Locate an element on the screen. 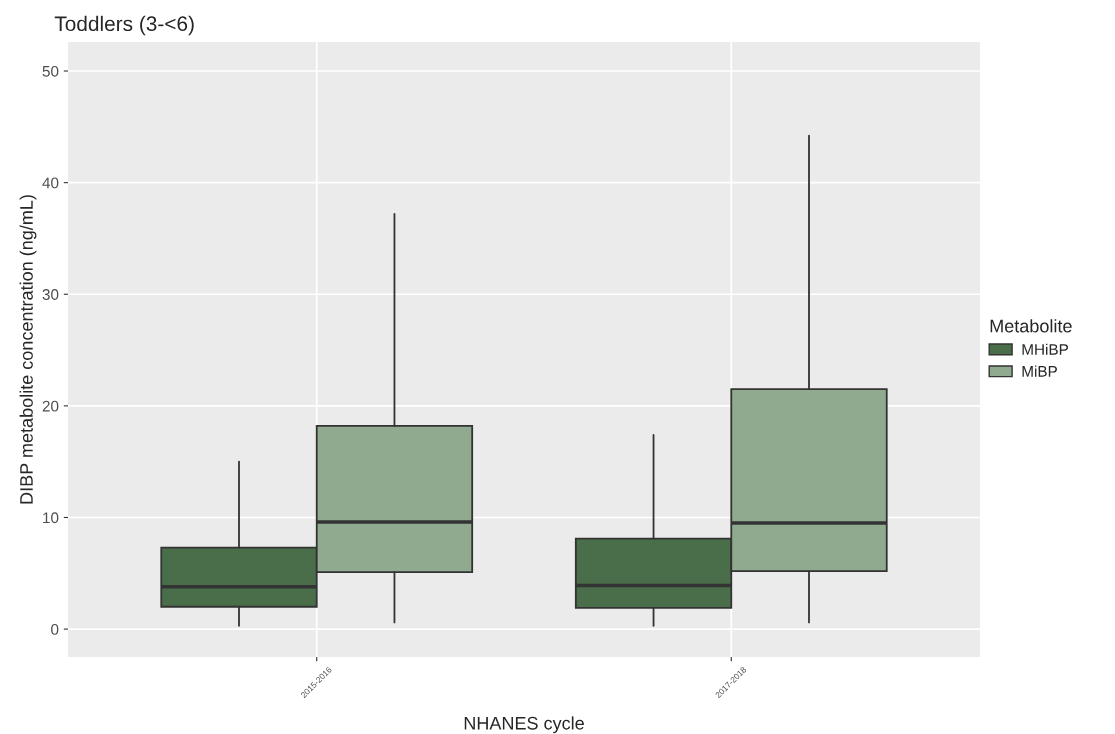 The height and width of the screenshot is (734, 1115). y-tick-label: 50 is located at coordinates (50, 71).